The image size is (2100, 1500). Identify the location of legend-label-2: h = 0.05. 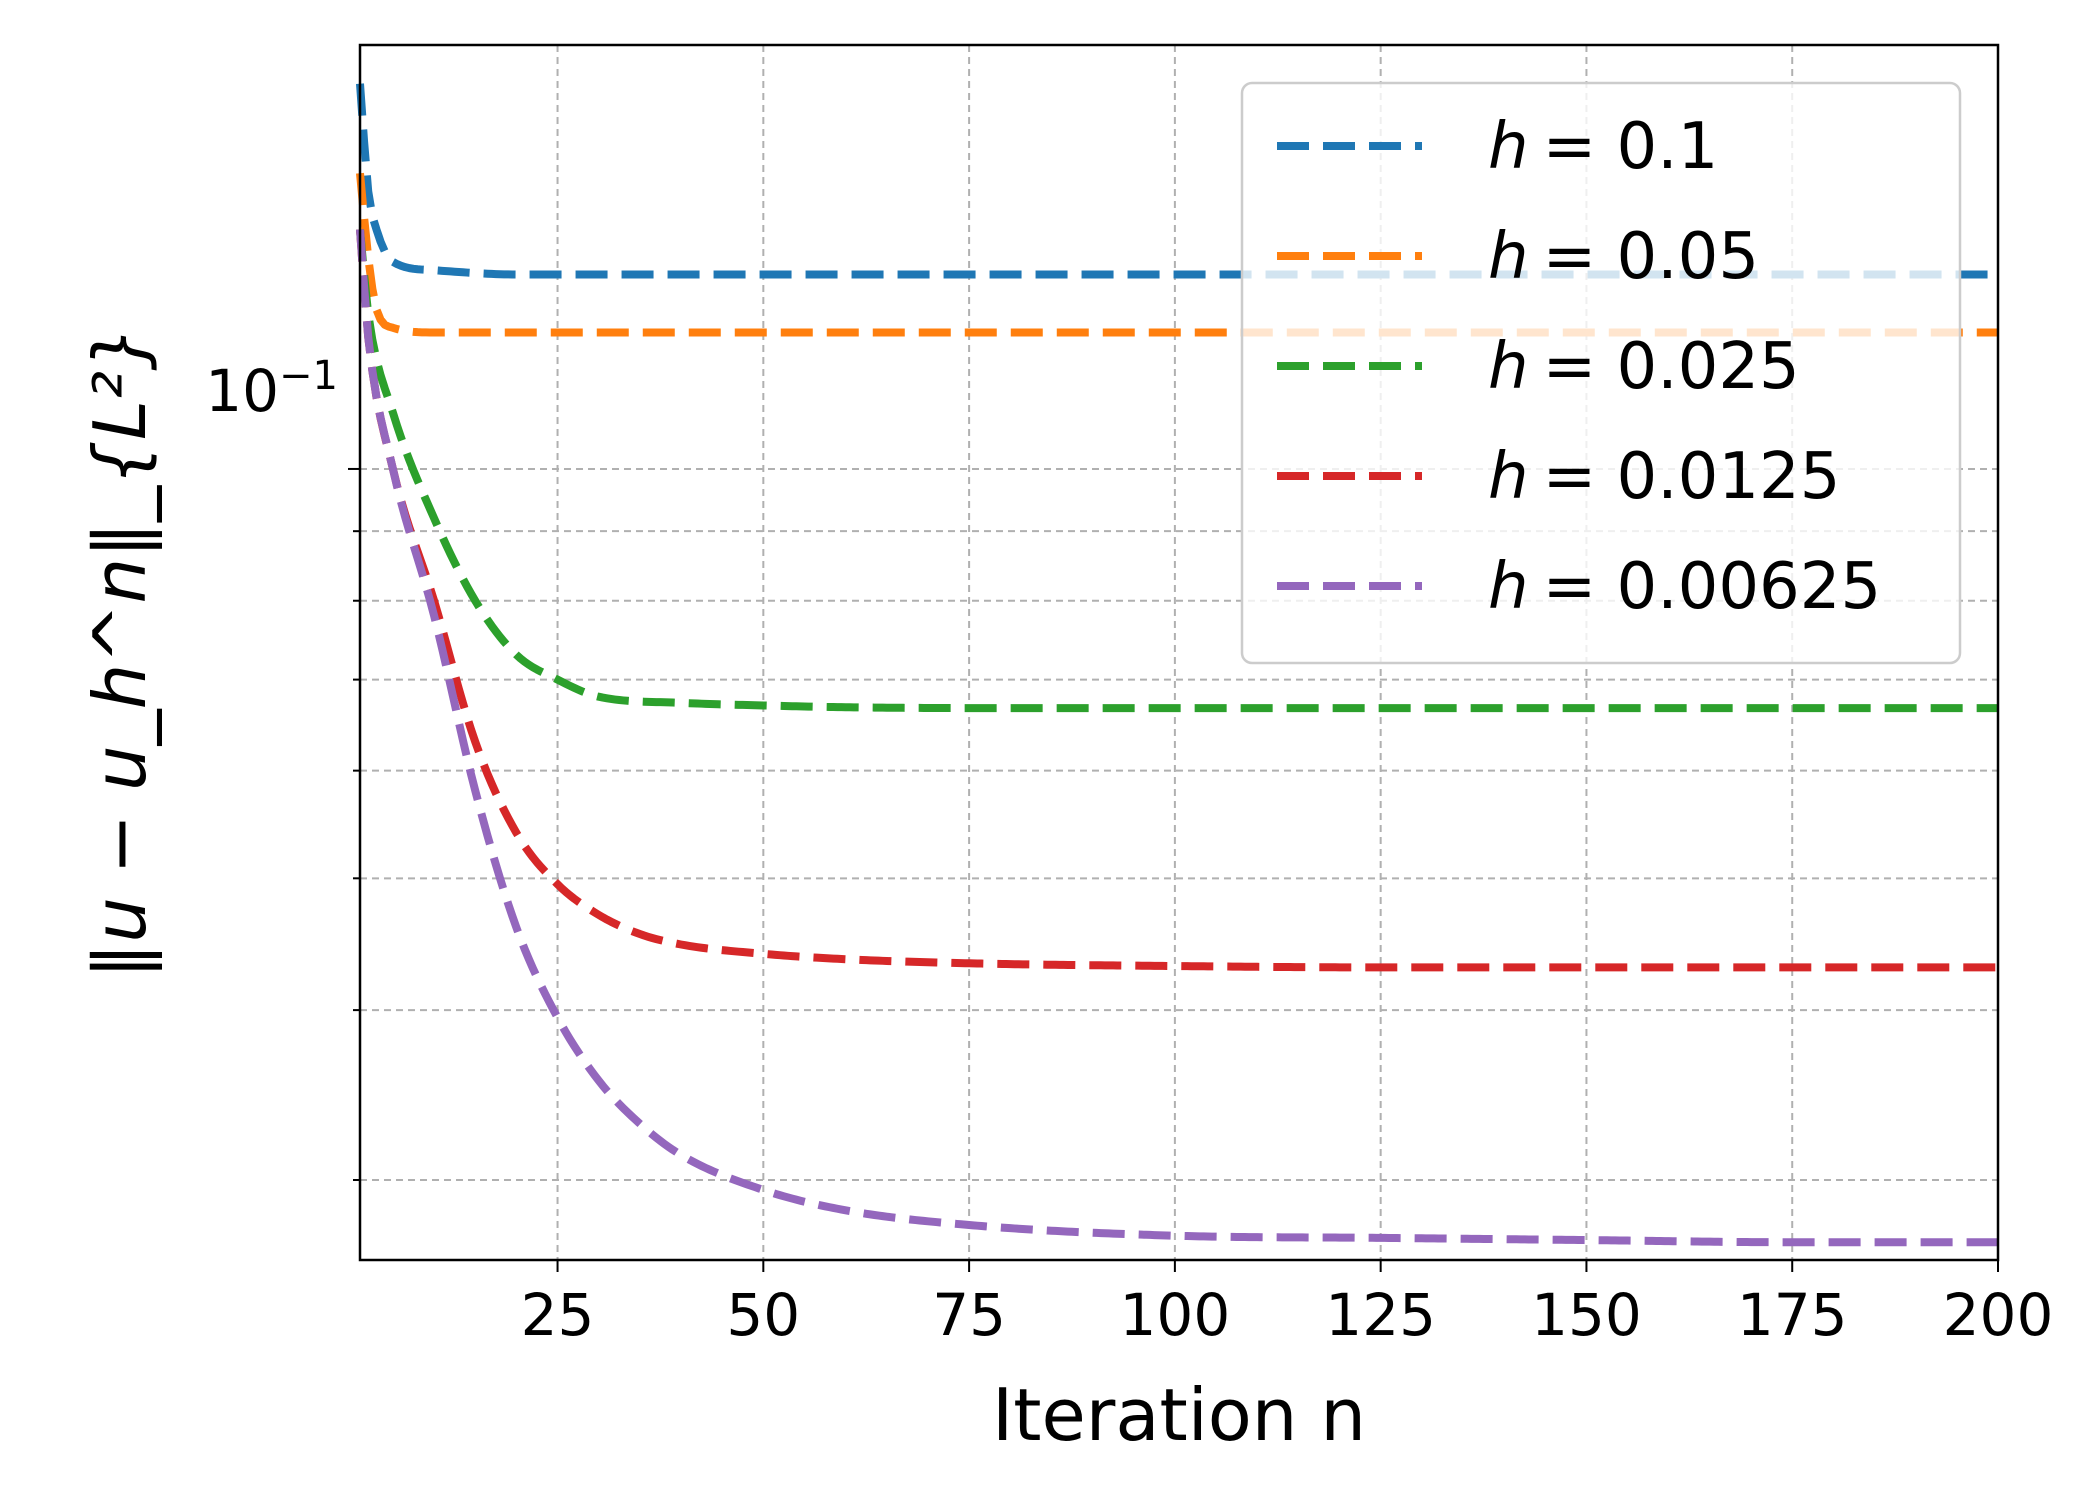
(1623, 257).